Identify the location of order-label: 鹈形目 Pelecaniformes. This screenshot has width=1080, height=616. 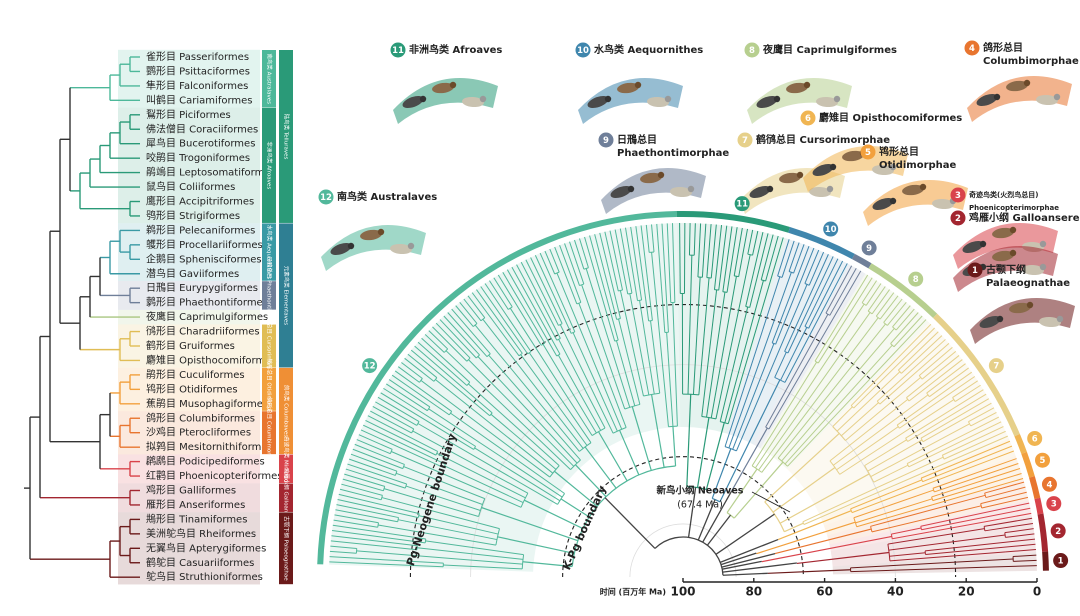
(200, 229).